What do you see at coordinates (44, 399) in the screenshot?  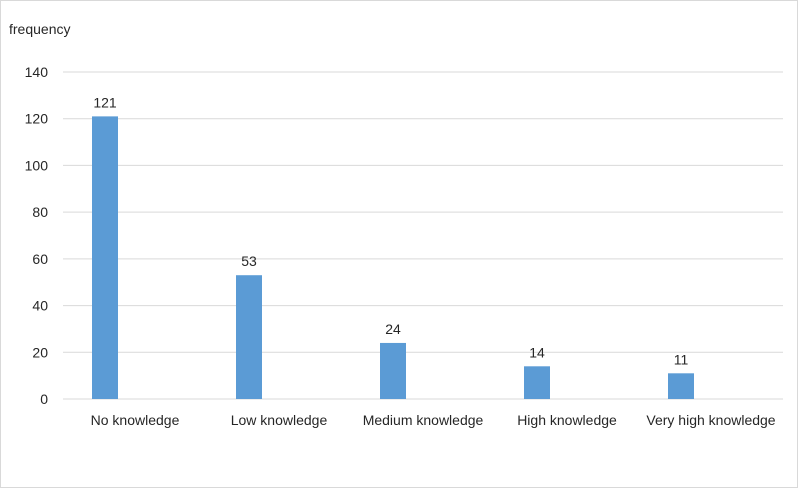 I see `y-tick-label: 0` at bounding box center [44, 399].